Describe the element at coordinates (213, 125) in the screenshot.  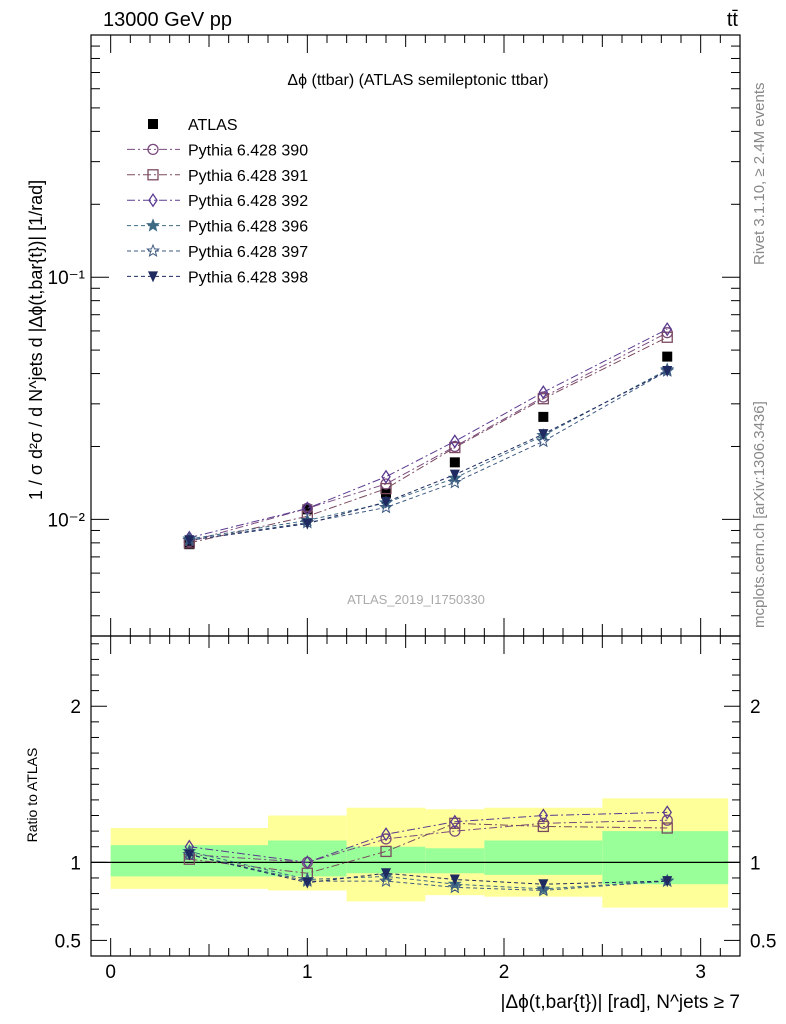
I see `legend-label: ATLAS` at that location.